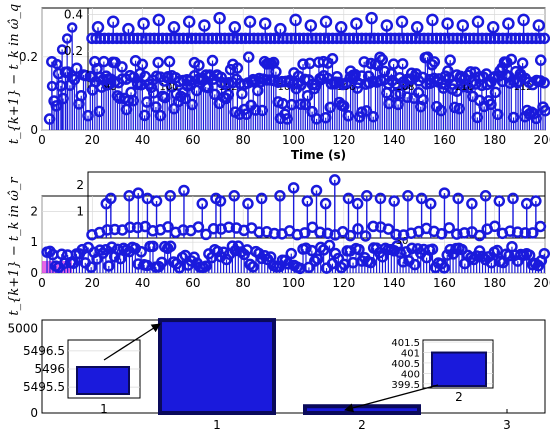 Image resolution: width=550 pixels, height=434 pixels. I want to click on inset-right-bar, so click(459, 369).